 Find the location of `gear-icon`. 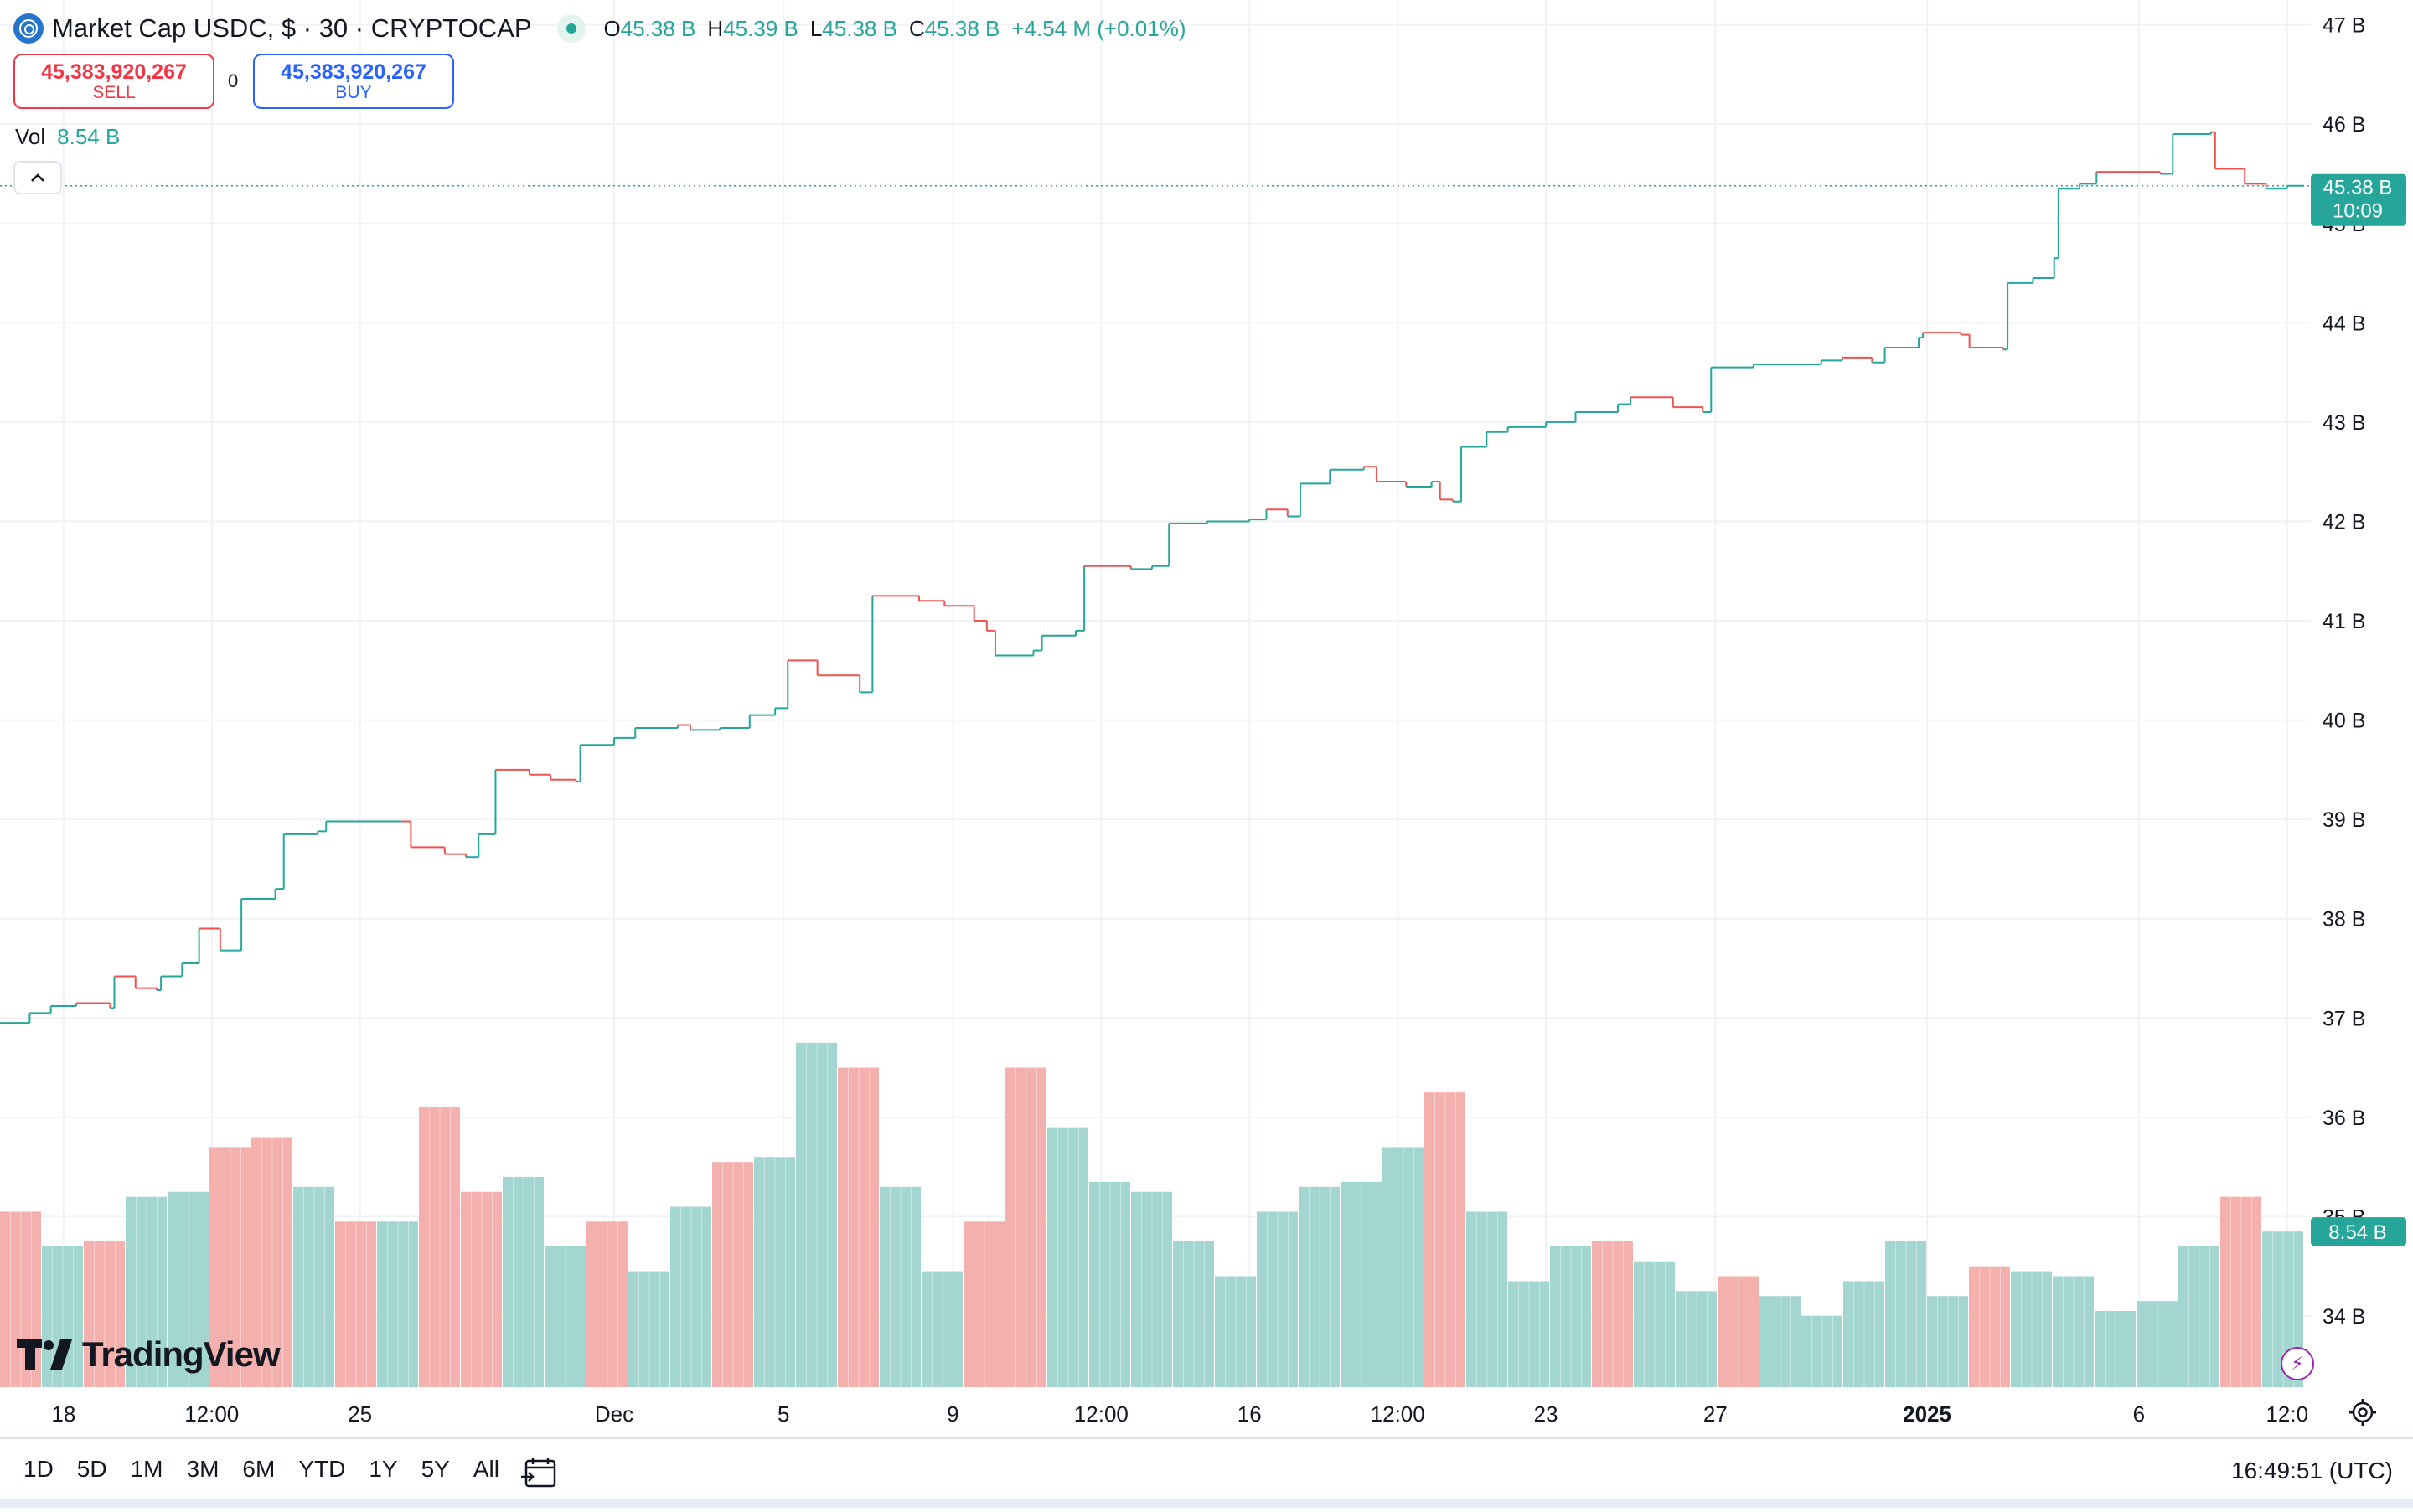

gear-icon is located at coordinates (2363, 1412).